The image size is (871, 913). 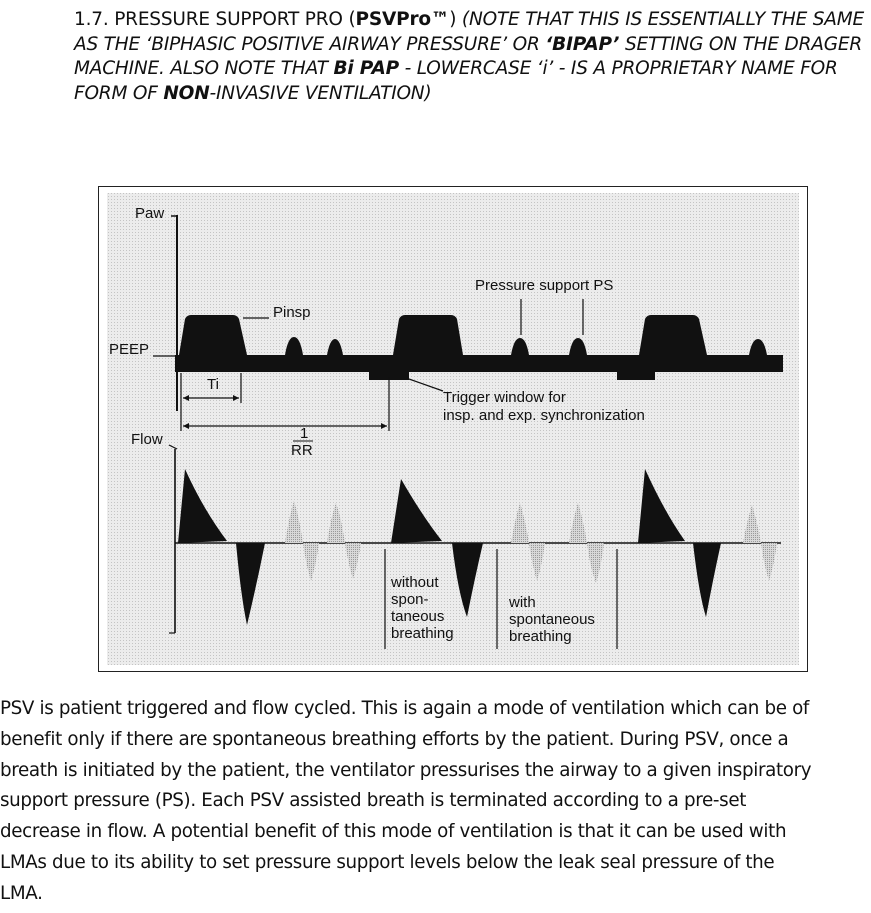 I want to click on note-bipap: ‘BIPAP’, so click(x=582, y=44).